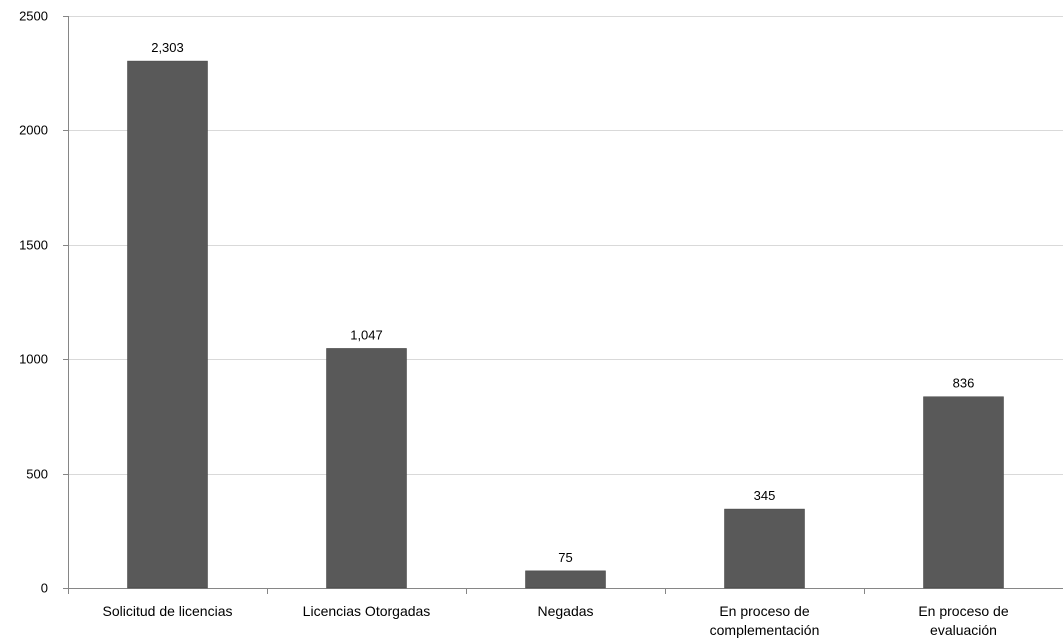  What do you see at coordinates (367, 611) in the screenshot?
I see `category-label: Licencias Otorgadas` at bounding box center [367, 611].